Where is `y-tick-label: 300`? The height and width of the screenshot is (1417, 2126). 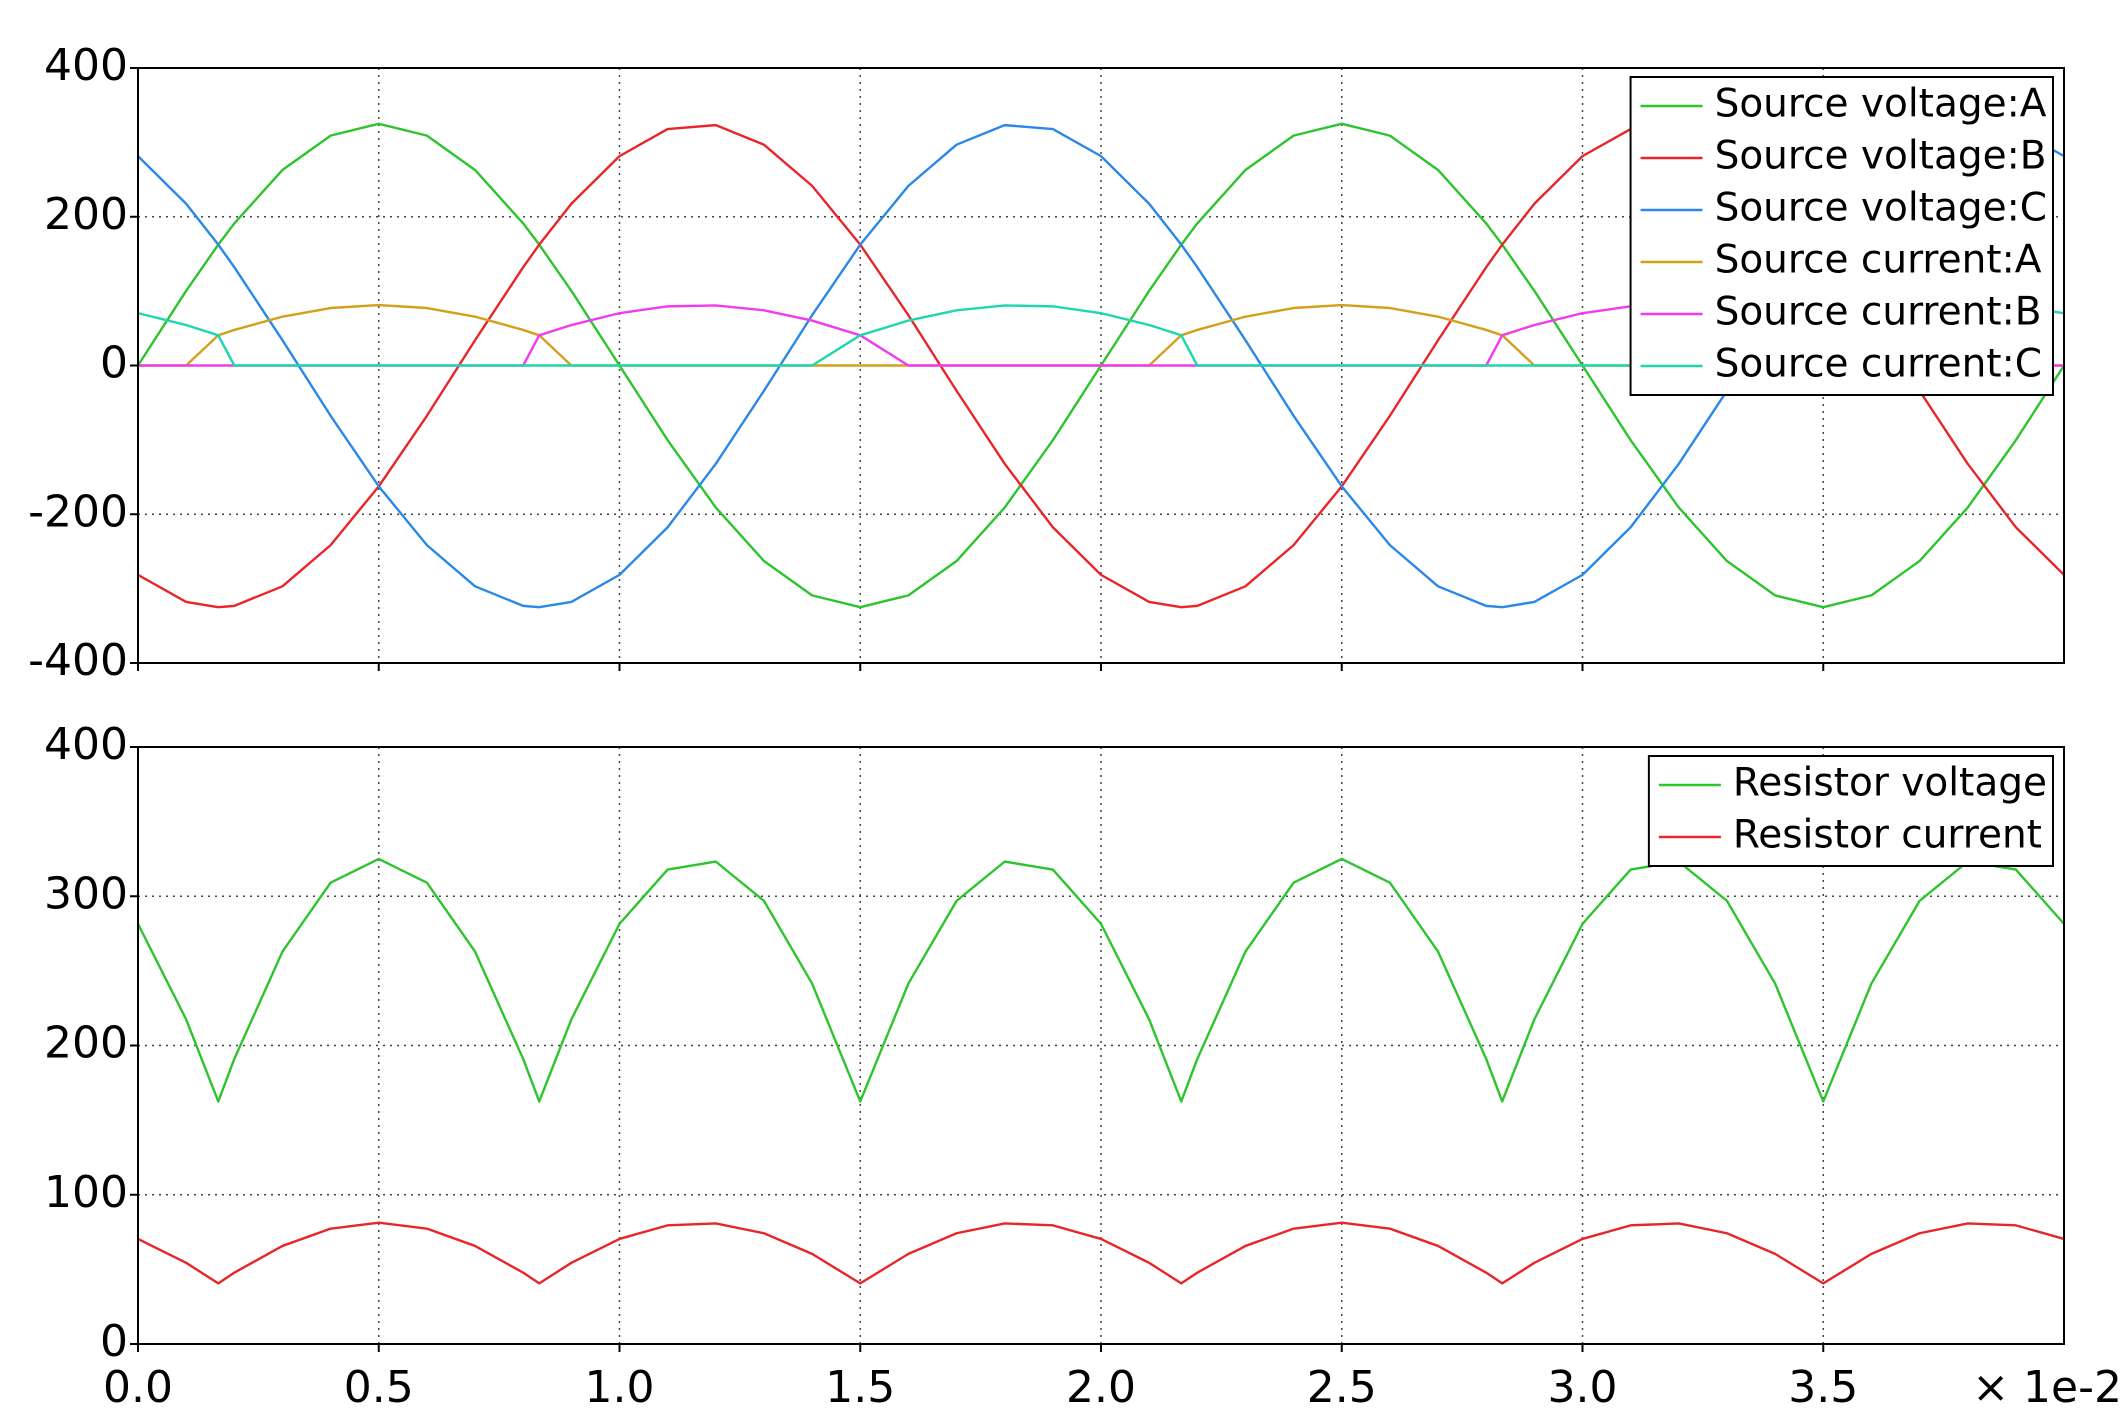
y-tick-label: 300 is located at coordinates (86, 893).